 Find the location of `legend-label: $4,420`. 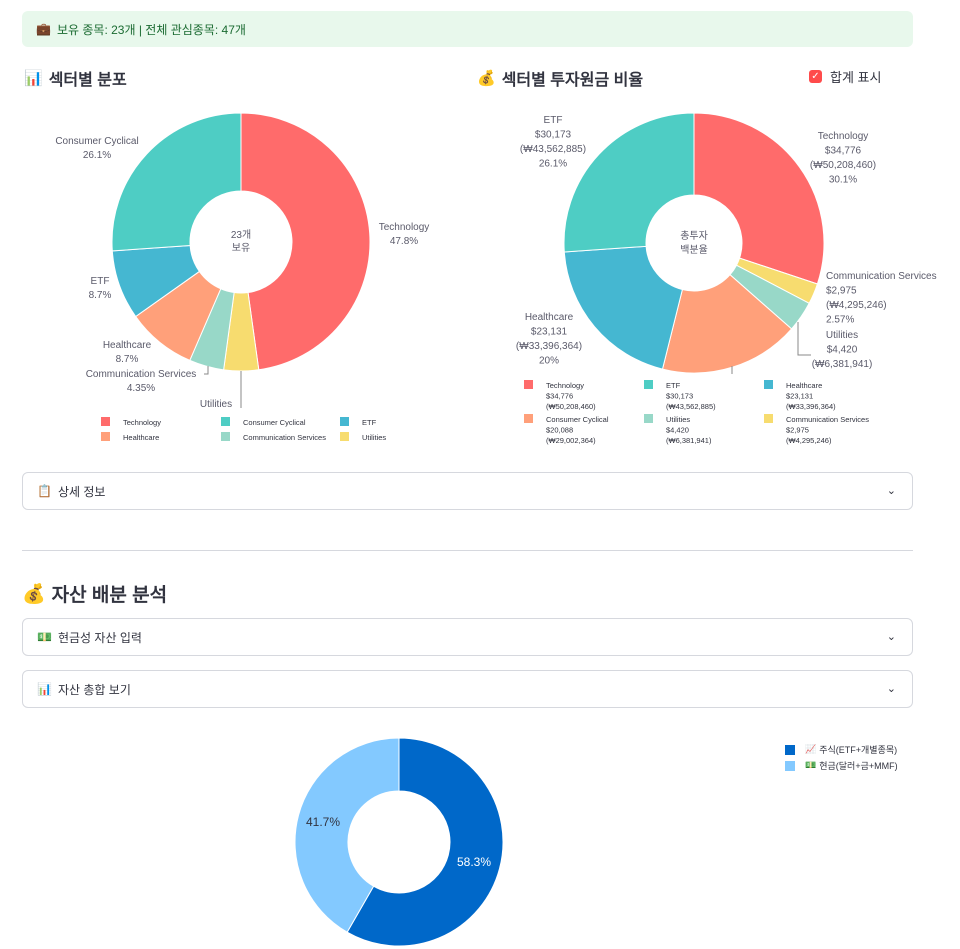

legend-label: $4,420 is located at coordinates (677, 430).